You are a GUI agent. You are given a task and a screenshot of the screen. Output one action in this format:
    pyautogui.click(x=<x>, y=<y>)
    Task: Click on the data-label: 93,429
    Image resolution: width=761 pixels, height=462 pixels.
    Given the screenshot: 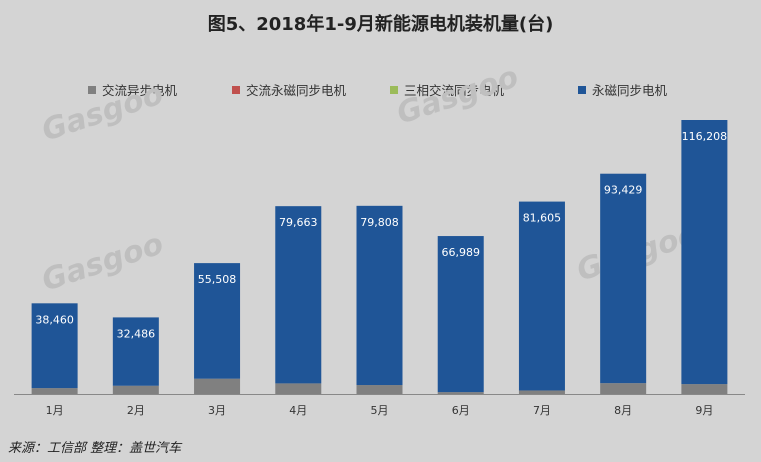 What is the action you would take?
    pyautogui.click(x=623, y=190)
    